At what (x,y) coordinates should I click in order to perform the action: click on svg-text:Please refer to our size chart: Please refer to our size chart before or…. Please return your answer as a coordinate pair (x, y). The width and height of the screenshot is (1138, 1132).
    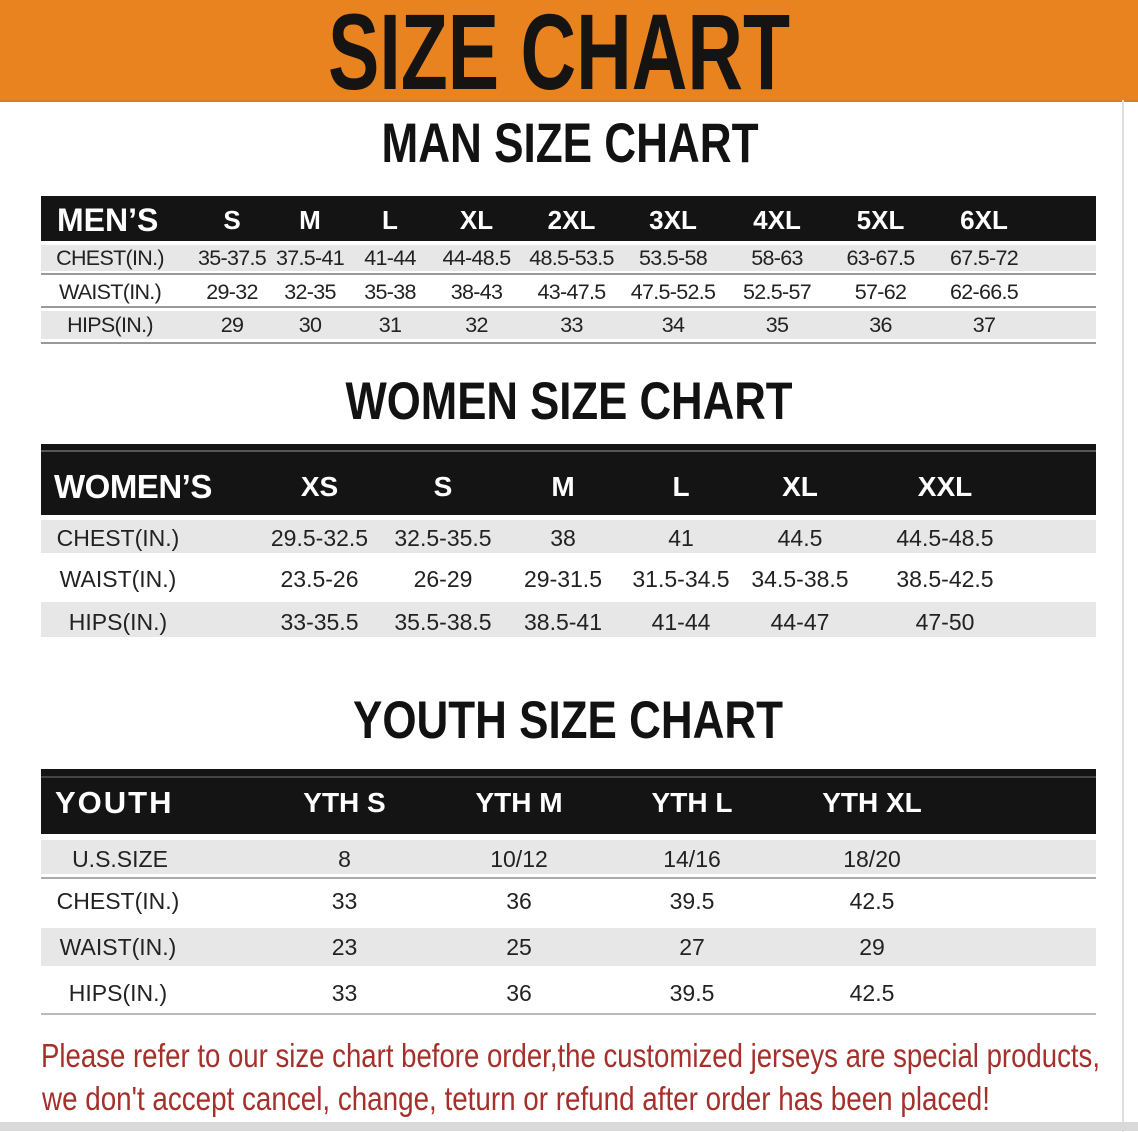
    Looking at the image, I should click on (570, 1055).